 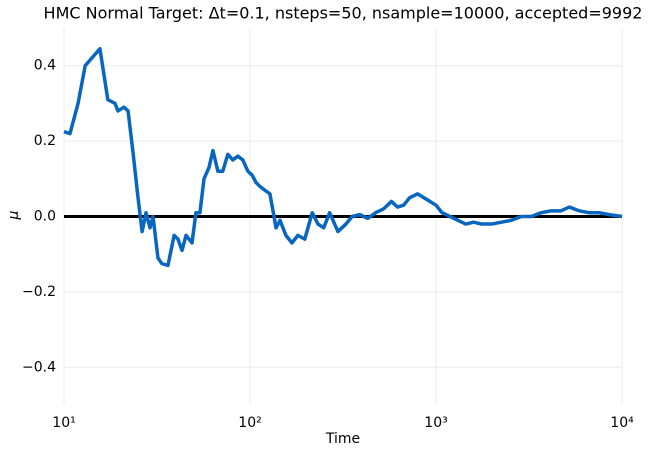 I want to click on x-tick-label: 10³, so click(x=435, y=423).